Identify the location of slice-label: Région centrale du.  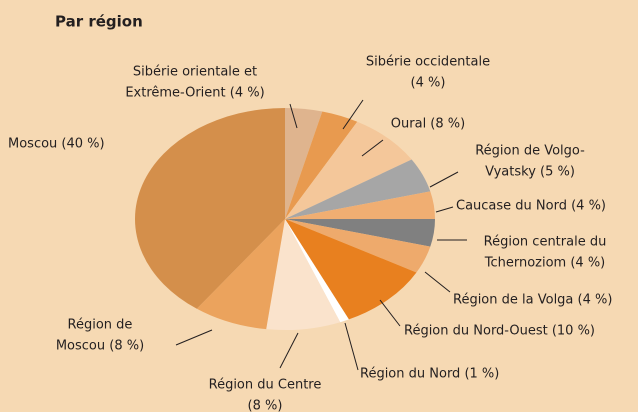
(545, 242).